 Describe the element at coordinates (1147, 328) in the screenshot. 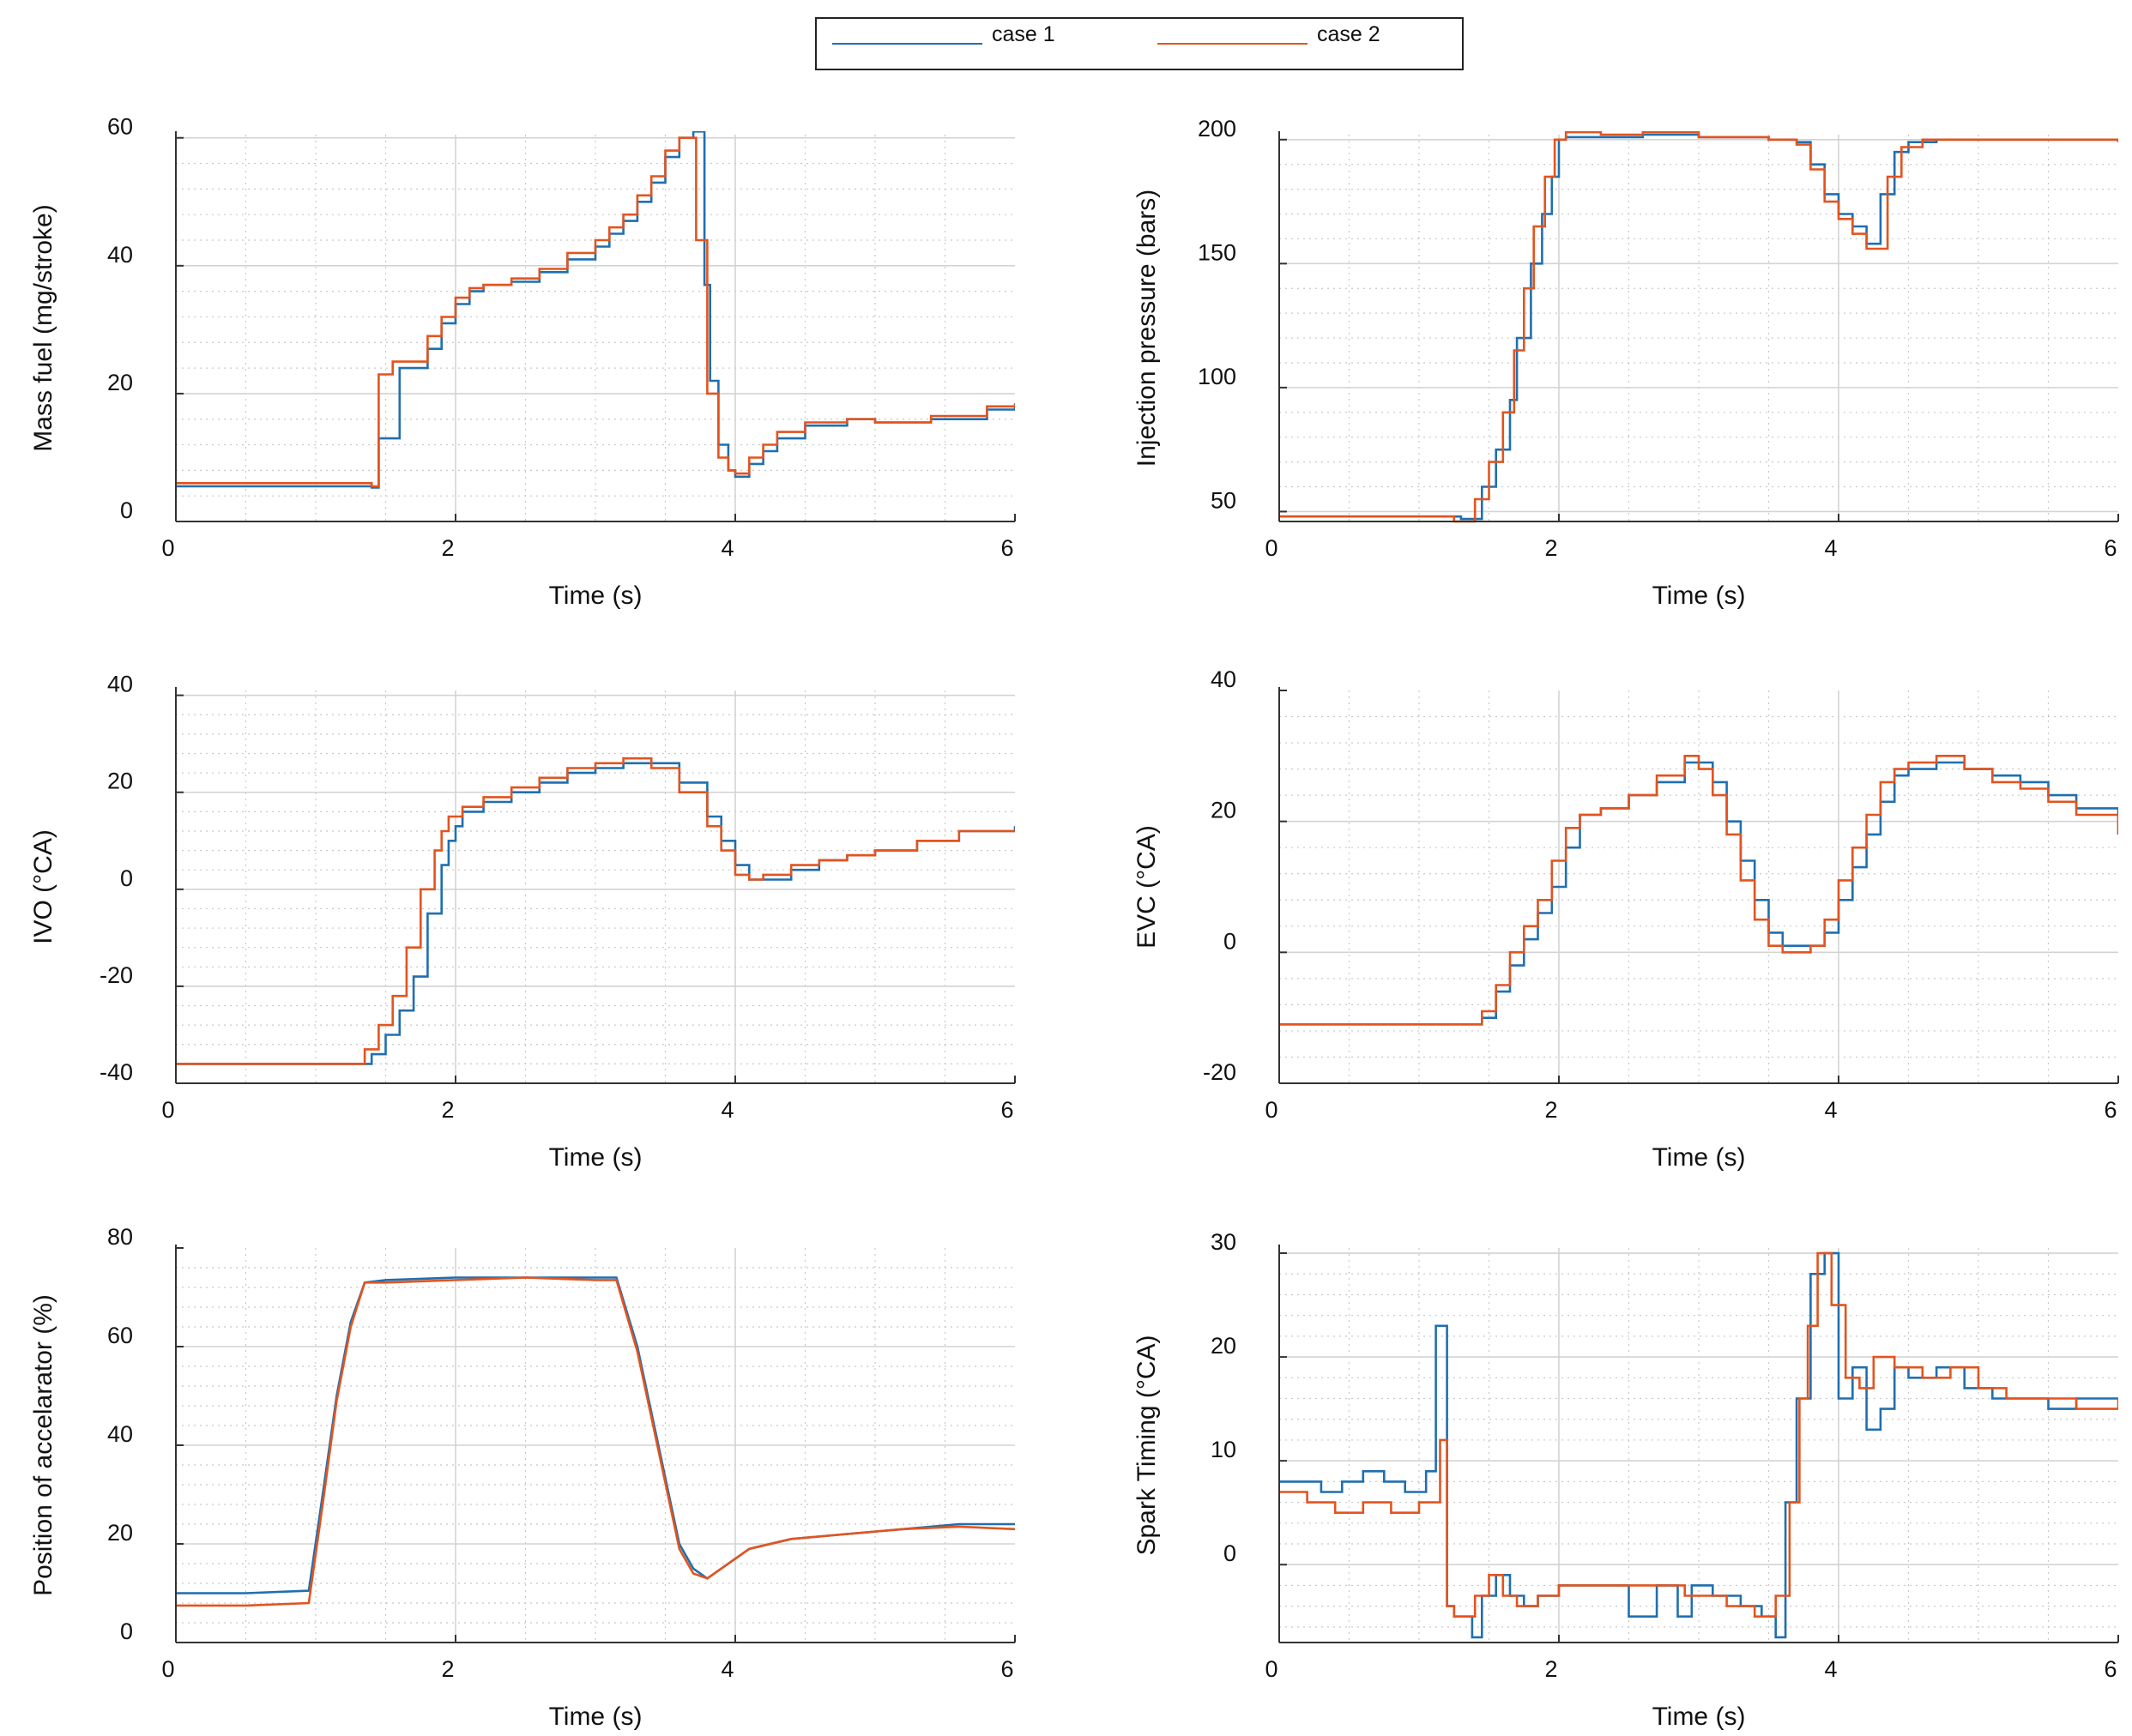

I see `y-axis-label: Injection pressure (bars)` at that location.